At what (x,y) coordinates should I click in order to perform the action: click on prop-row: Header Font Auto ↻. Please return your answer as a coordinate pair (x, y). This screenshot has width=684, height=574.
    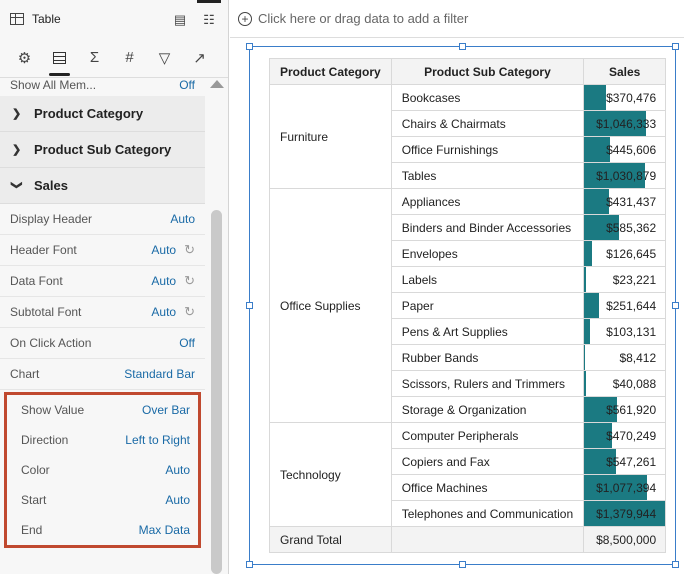
    Looking at the image, I should click on (102, 250).